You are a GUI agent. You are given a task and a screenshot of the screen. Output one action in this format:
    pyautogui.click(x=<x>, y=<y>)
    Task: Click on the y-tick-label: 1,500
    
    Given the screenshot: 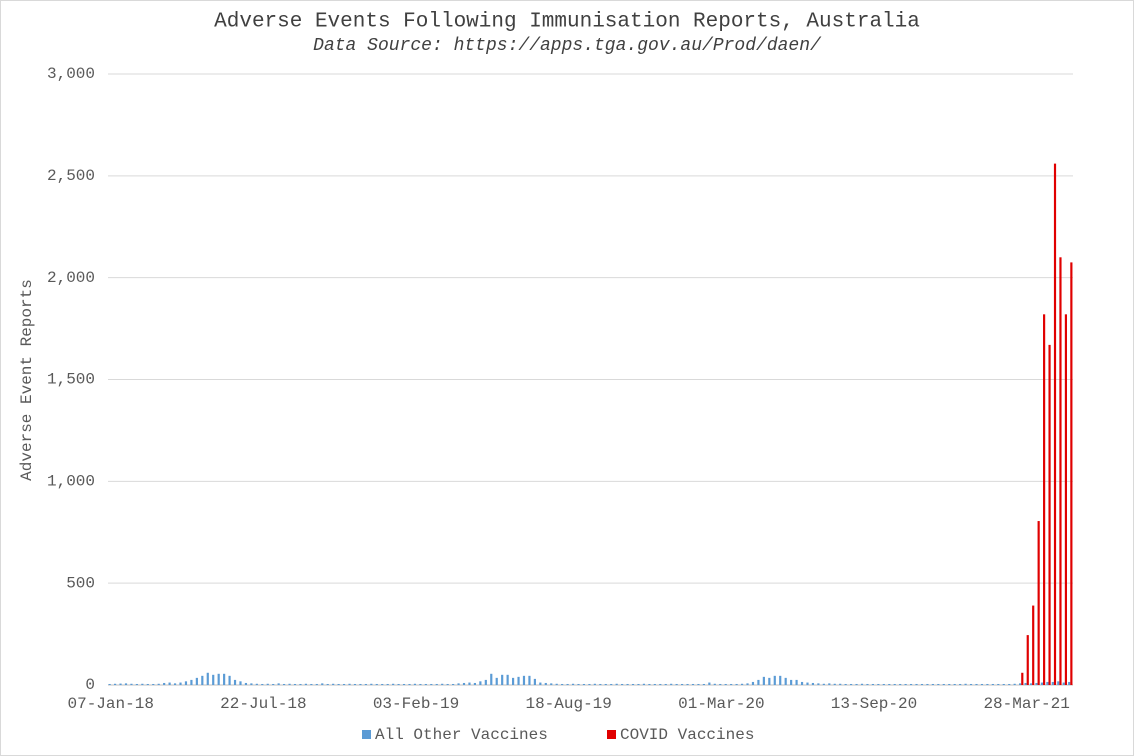 What is the action you would take?
    pyautogui.click(x=71, y=380)
    